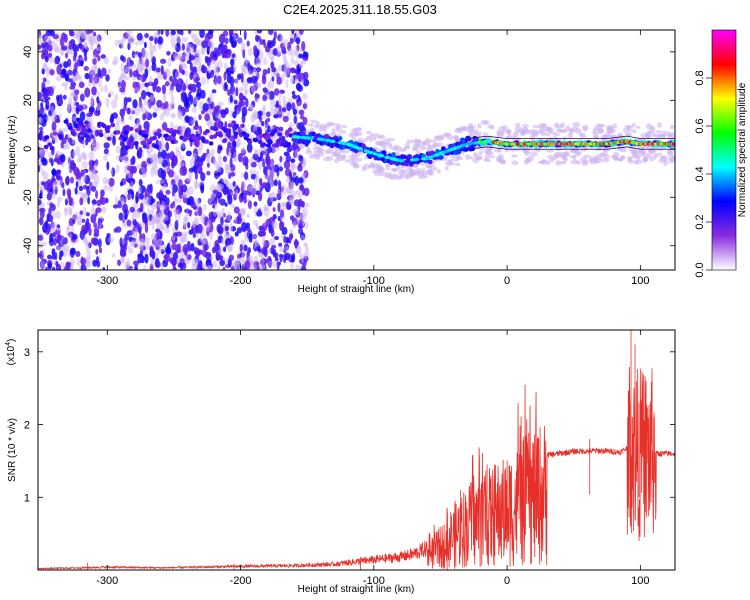  I want to click on spectrogram-xtick-label: -300, so click(107, 281).